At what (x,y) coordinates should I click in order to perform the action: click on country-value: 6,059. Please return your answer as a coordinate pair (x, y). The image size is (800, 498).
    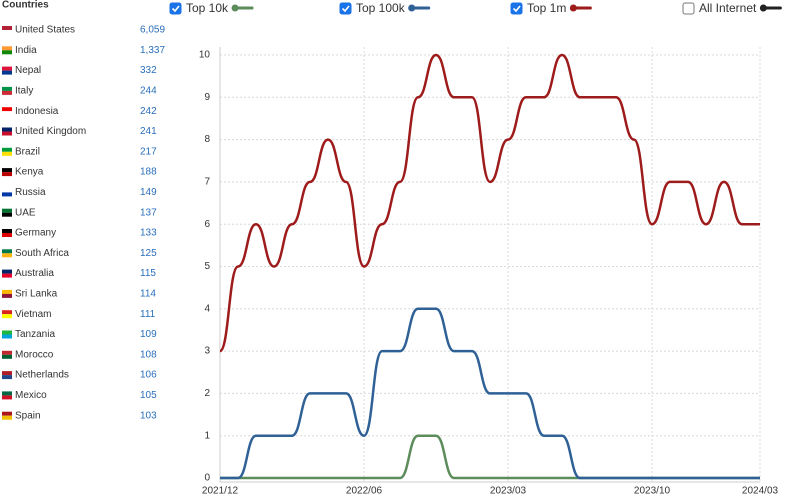
    Looking at the image, I should click on (152, 30).